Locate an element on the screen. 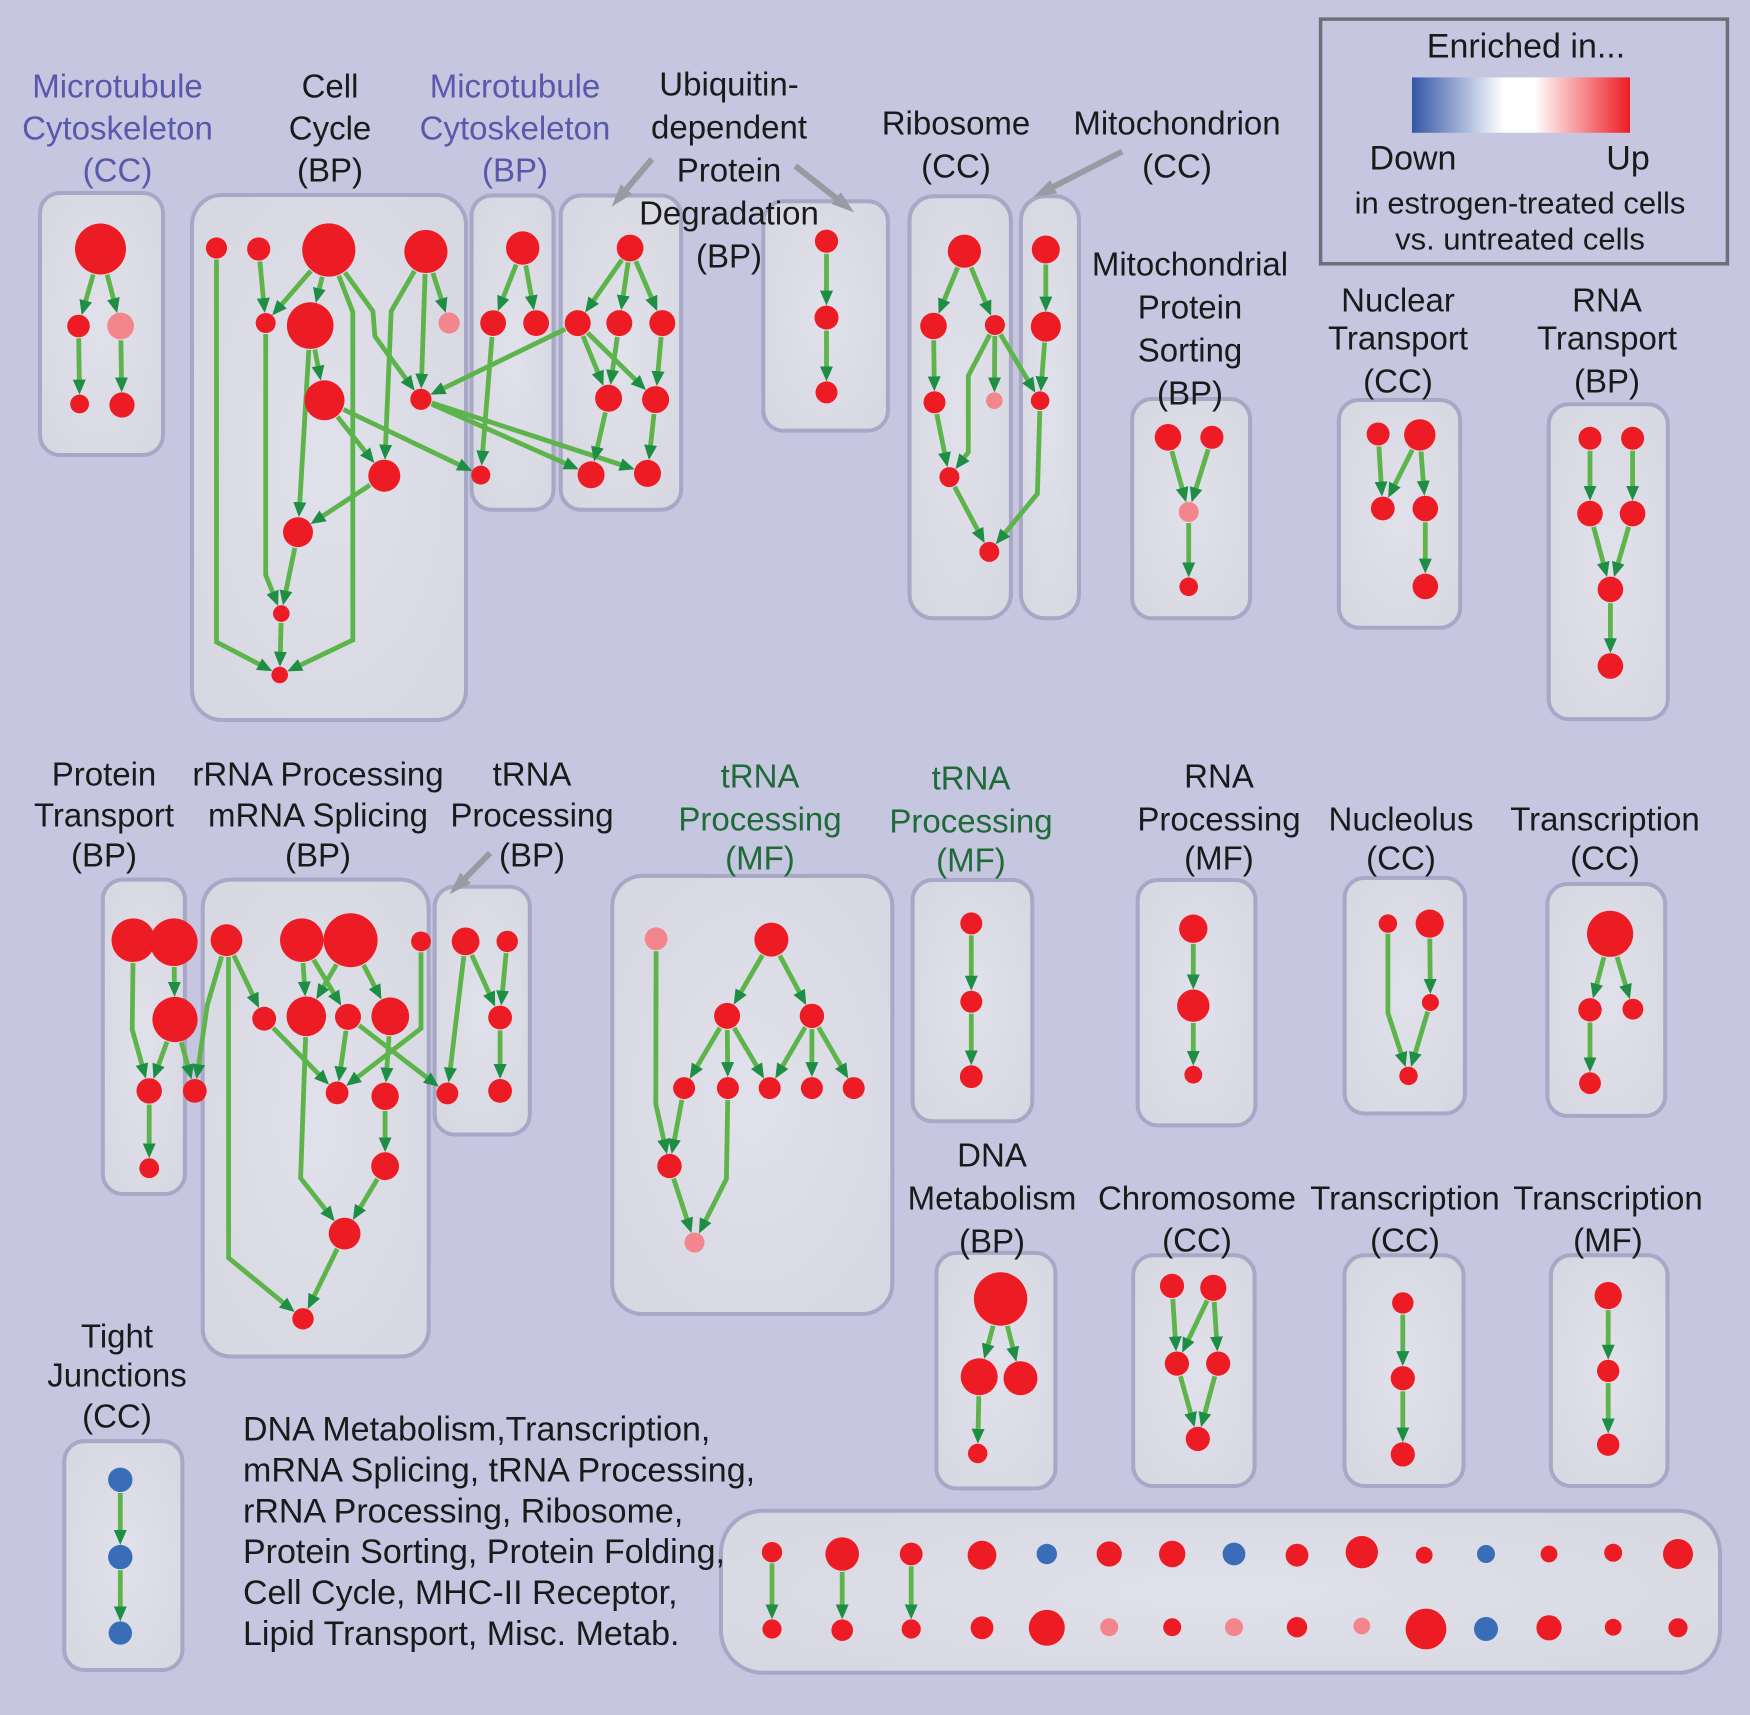 The image size is (1750, 1715). svg-text: Ubiquitin- is located at coordinates (728, 84).